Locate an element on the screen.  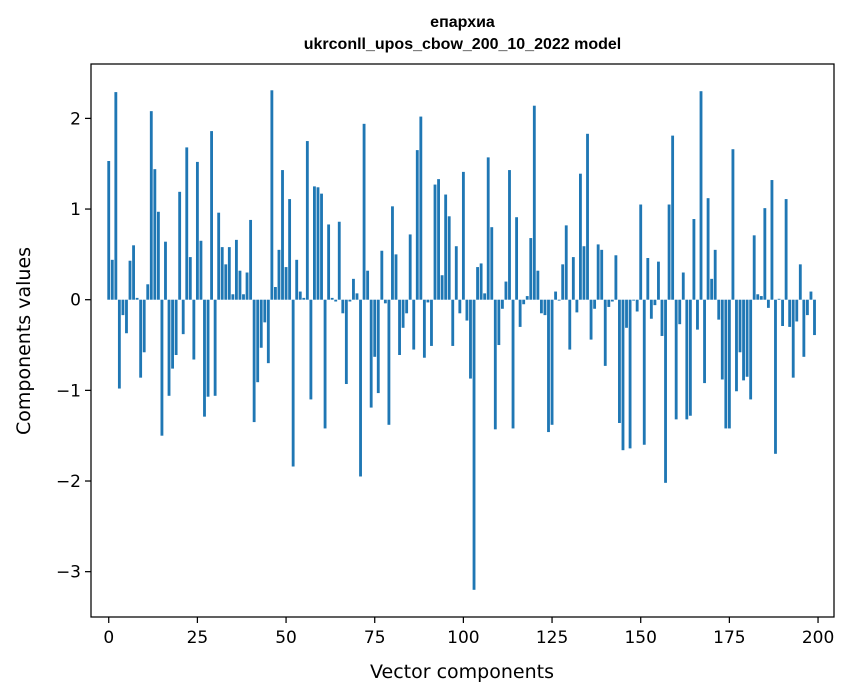
x-tick-label: 50 is located at coordinates (286, 638).